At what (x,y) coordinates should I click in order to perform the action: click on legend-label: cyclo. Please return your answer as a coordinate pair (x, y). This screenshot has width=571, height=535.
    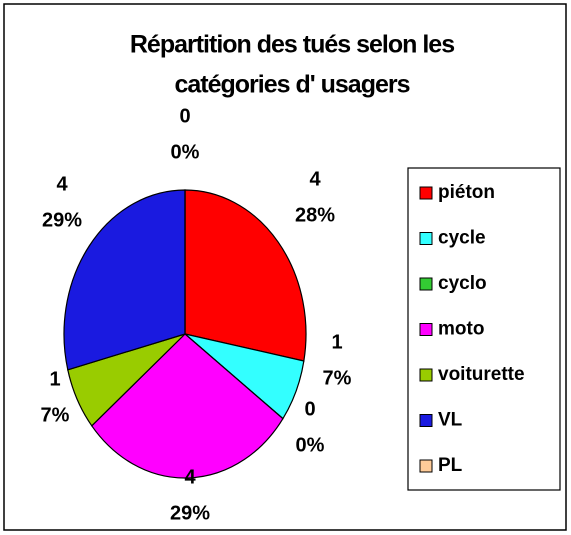
    Looking at the image, I should click on (462, 283).